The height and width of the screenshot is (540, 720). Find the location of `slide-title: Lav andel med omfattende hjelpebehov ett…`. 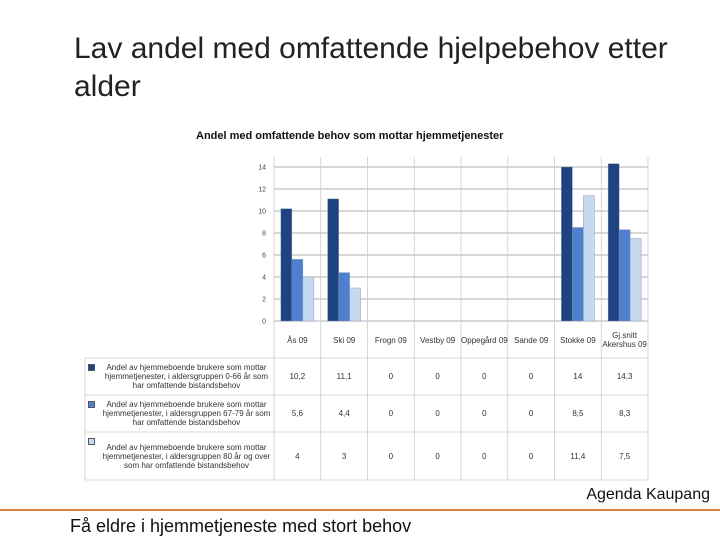

slide-title: Lav andel med omfattende hjelpebehov ett… is located at coordinates (371, 67).